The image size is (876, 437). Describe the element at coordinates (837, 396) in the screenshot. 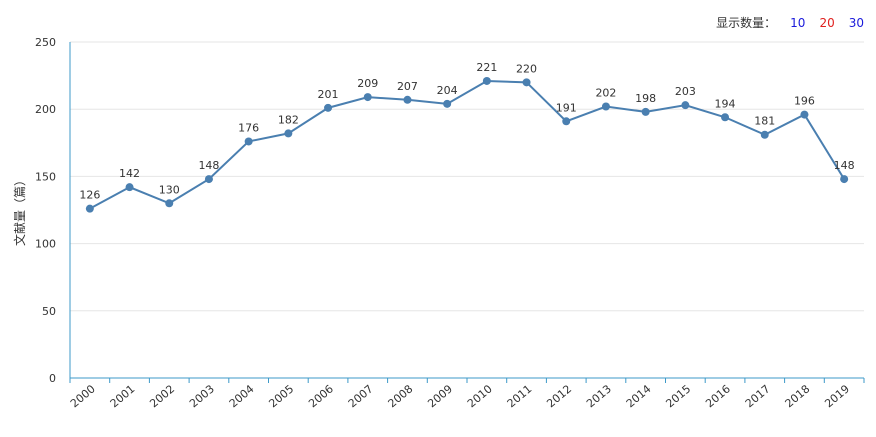

I see `x-tick-label: 2019` at that location.